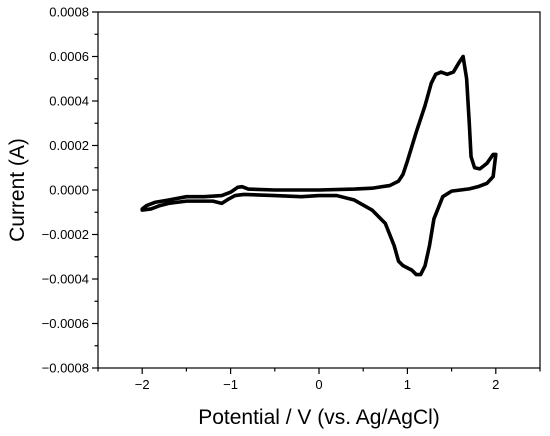 The height and width of the screenshot is (436, 550). What do you see at coordinates (69, 56) in the screenshot?
I see `y-tick-label: 0.0006` at bounding box center [69, 56].